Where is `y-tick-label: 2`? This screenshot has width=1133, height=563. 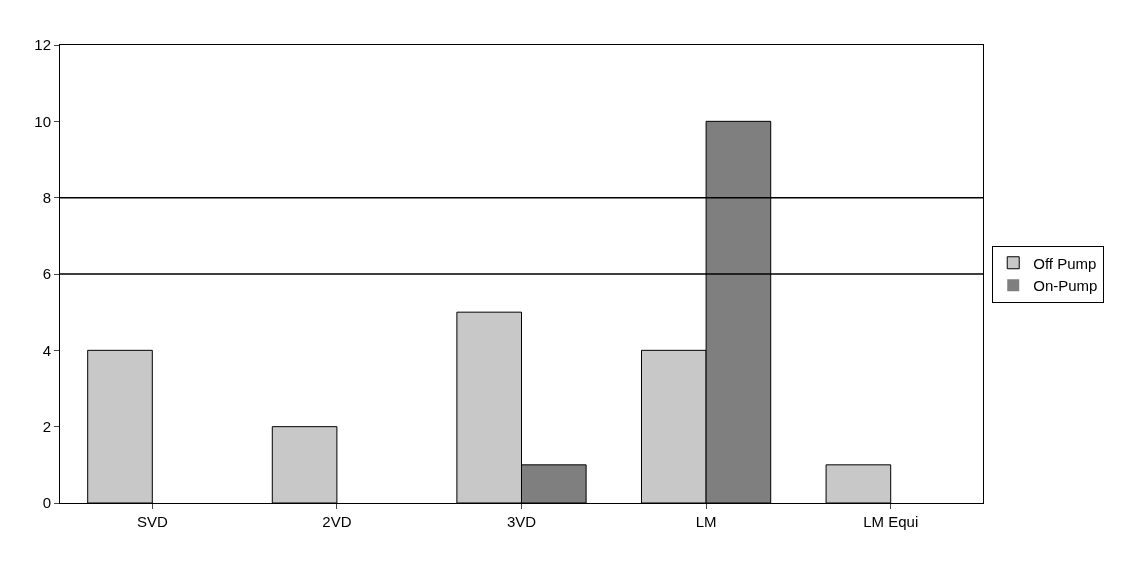 y-tick-label: 2 is located at coordinates (46, 426).